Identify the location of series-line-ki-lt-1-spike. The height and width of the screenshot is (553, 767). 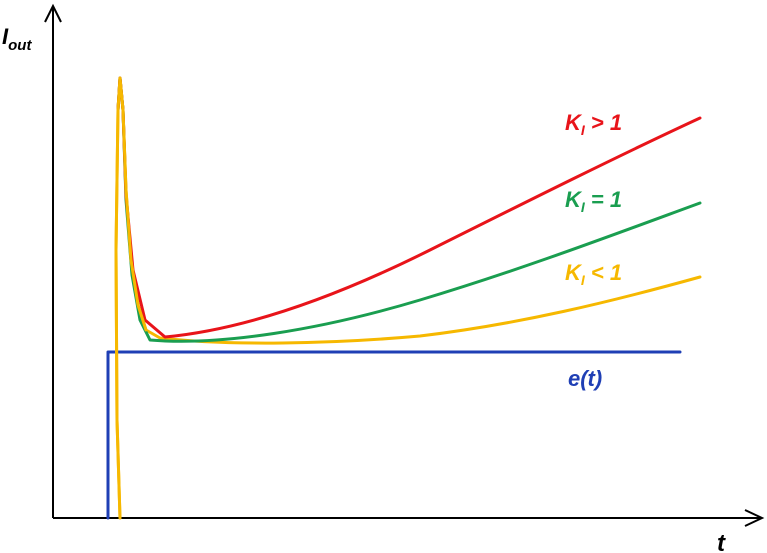
(131, 298).